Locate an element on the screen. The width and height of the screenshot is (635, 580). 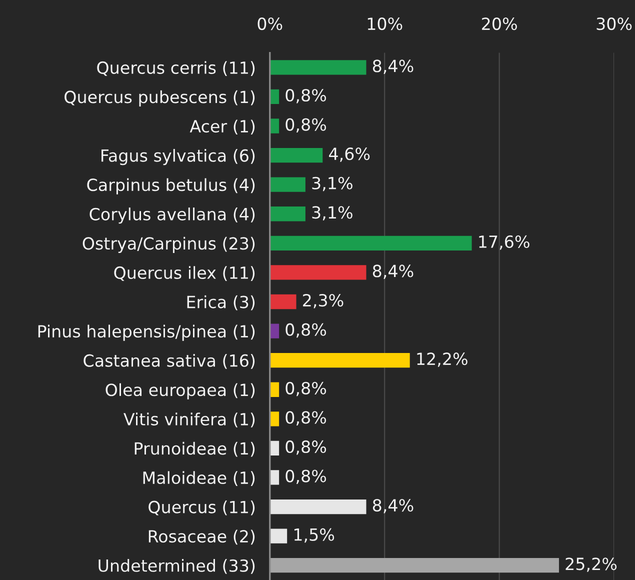
x-tick-label: 30% is located at coordinates (614, 24).